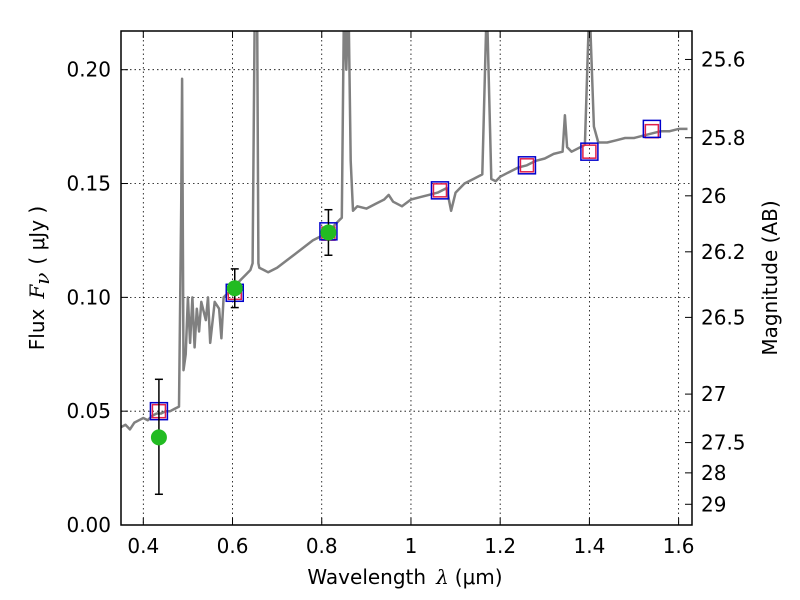 This screenshot has width=800, height=600. I want to click on y2-tick-label: 26.2, so click(723, 252).